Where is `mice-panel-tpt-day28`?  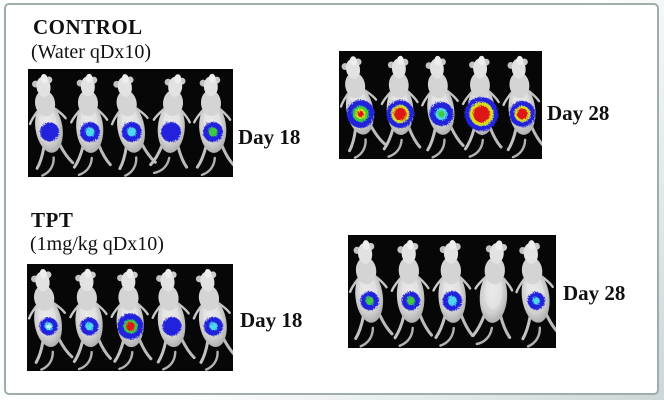 mice-panel-tpt-day28 is located at coordinates (452, 291).